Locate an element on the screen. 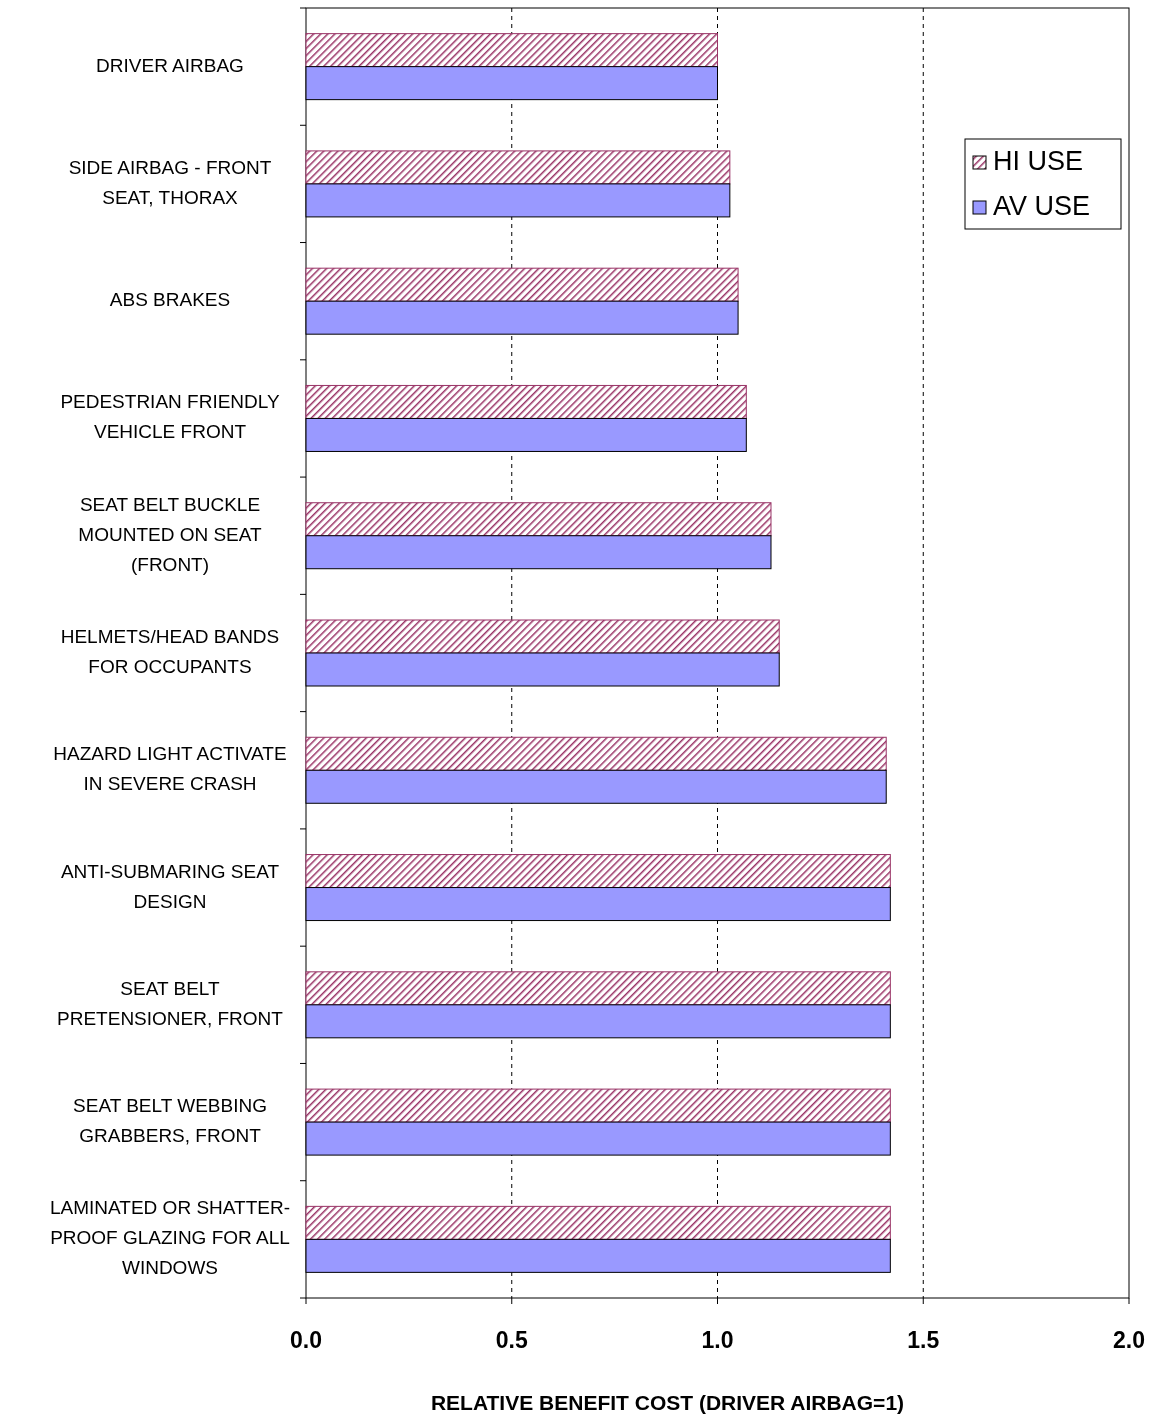  y-tick-label: LAMINATED OR SHATTER-PROOF GLAZING FOR ALL WINDOWS is located at coordinates (170, 1238).